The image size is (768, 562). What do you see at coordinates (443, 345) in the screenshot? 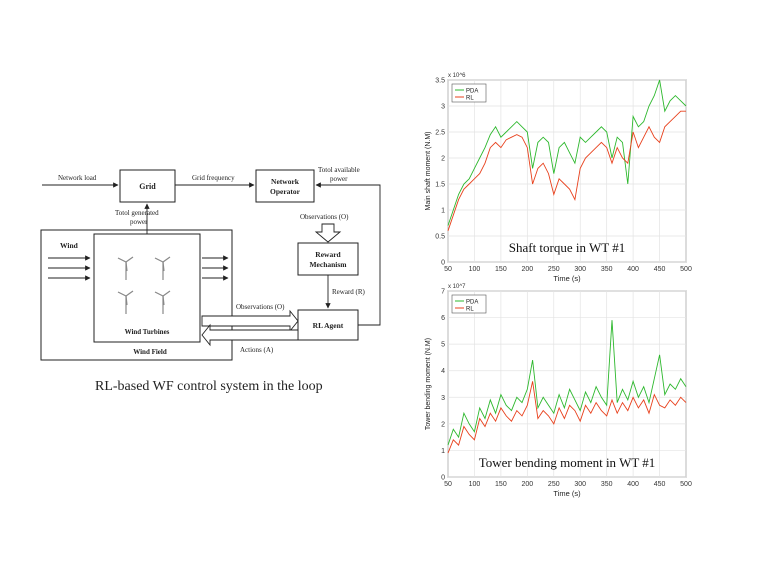
I see `y-tick-label: 5` at bounding box center [443, 345].